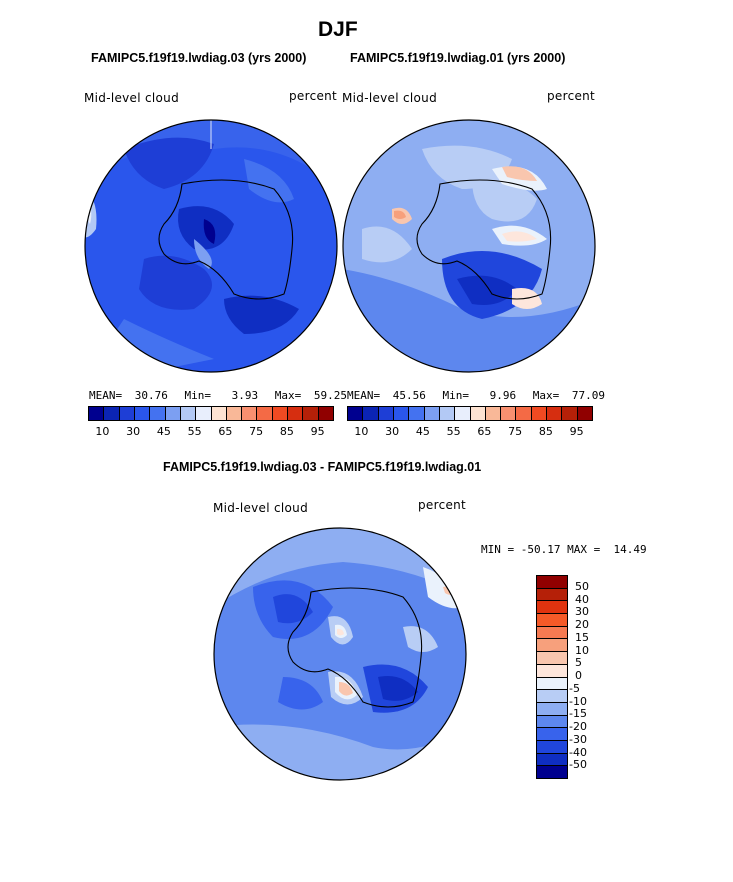 The width and height of the screenshot is (733, 882). I want to click on panel-2-max-label: Max=, so click(546, 395).